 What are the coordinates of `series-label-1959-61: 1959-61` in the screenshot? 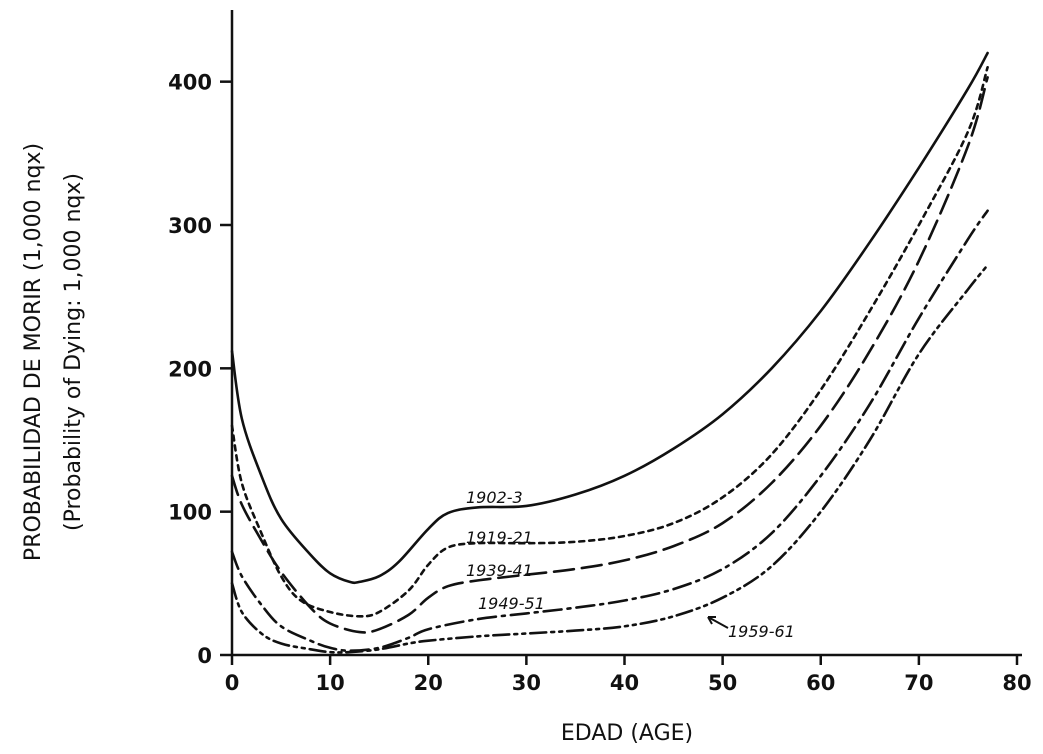 It's located at (761, 631).